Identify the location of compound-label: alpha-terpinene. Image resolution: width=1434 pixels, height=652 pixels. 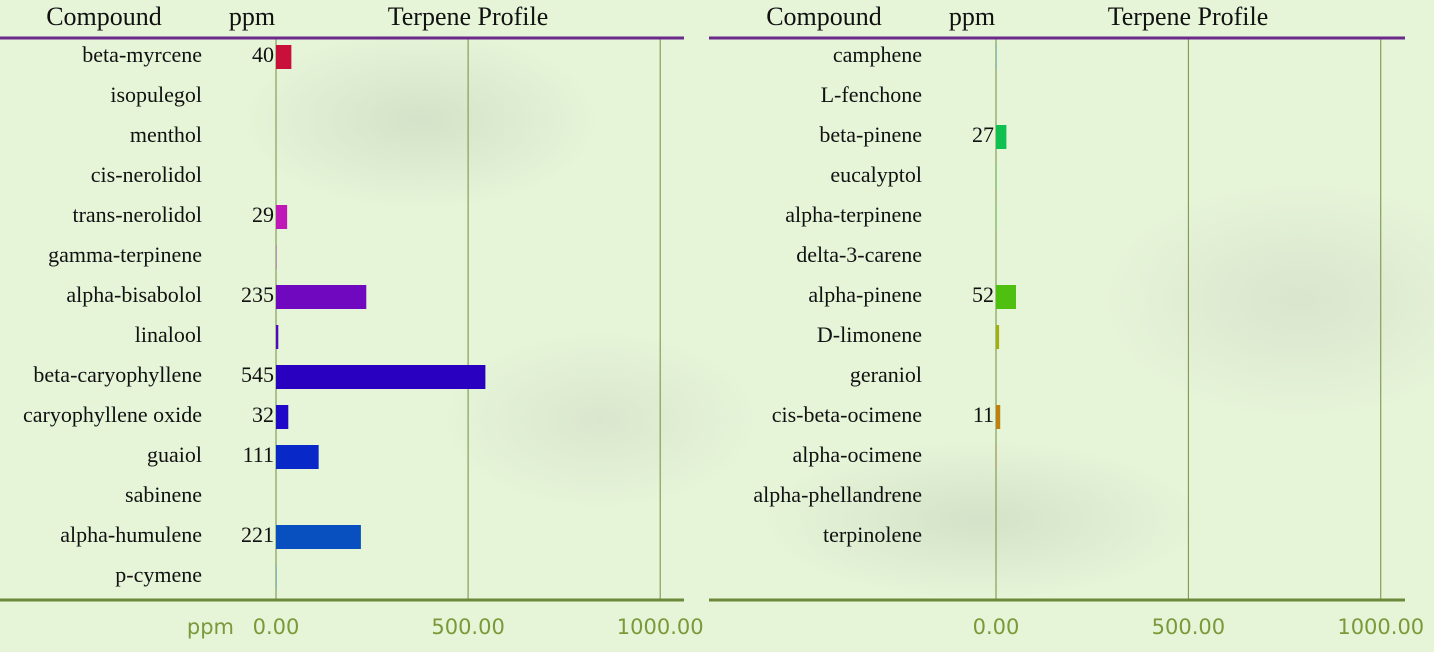
(853, 214).